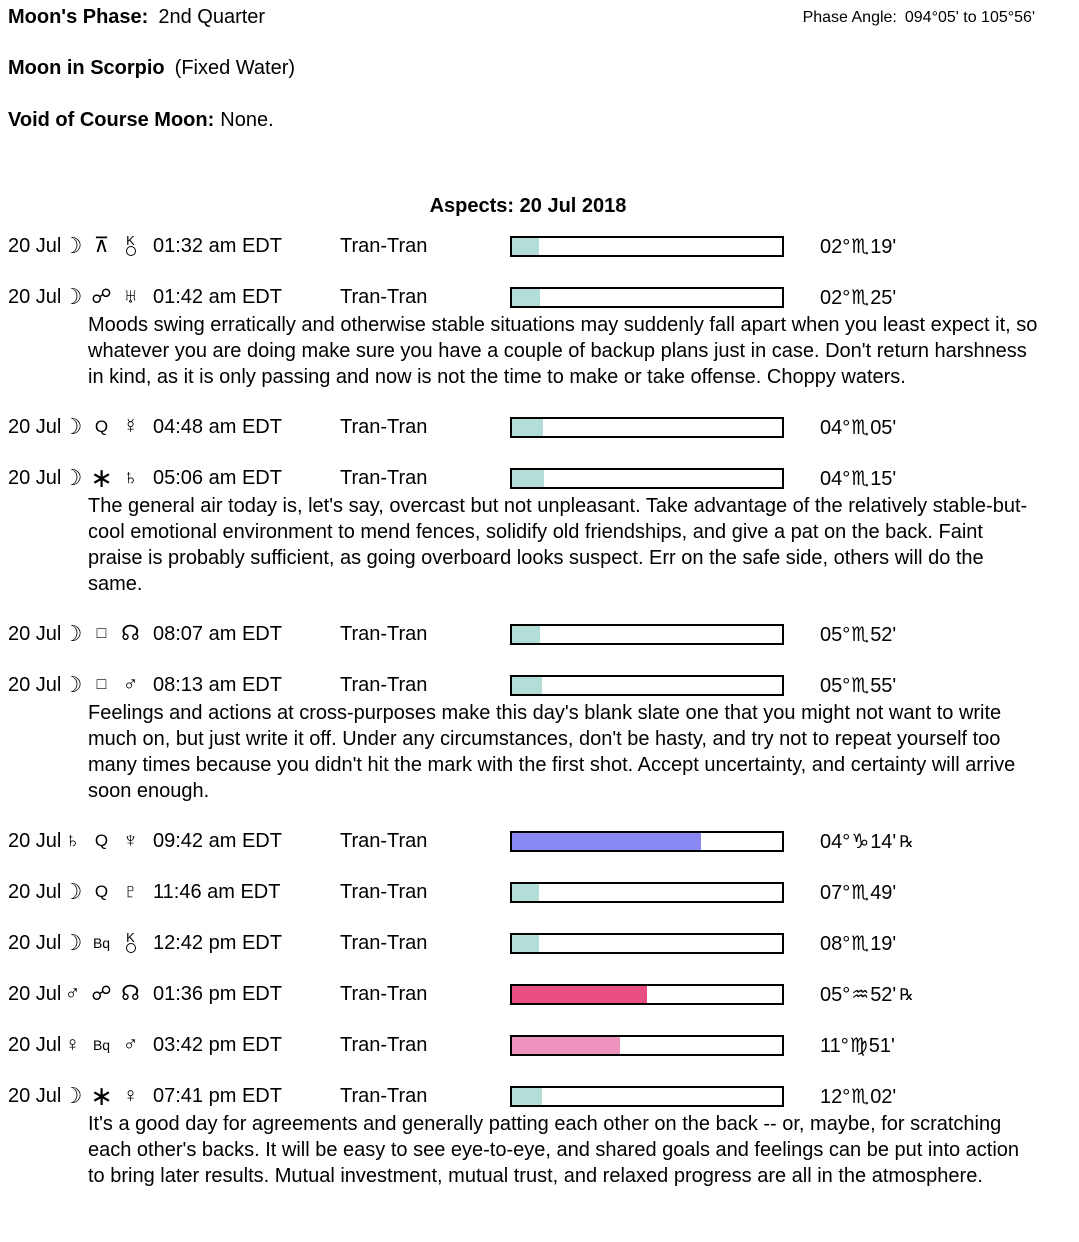 The height and width of the screenshot is (1242, 1079). I want to click on aspect-time: 08:07 am EDT, so click(217, 633).